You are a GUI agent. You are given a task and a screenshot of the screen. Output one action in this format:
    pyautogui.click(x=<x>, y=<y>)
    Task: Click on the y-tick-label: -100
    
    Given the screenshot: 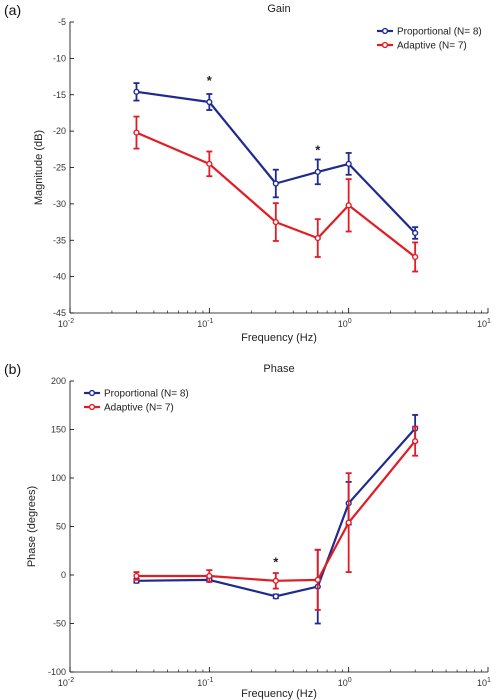 What is the action you would take?
    pyautogui.click(x=57, y=672)
    